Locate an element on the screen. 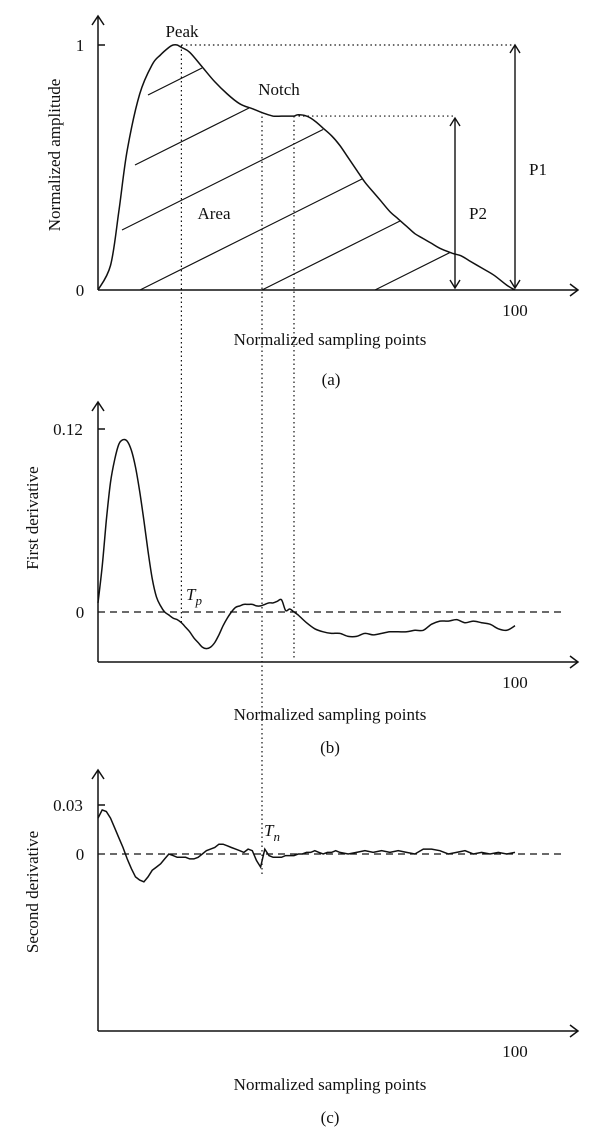  p2-arrow-head-bottom is located at coordinates (455, 284).